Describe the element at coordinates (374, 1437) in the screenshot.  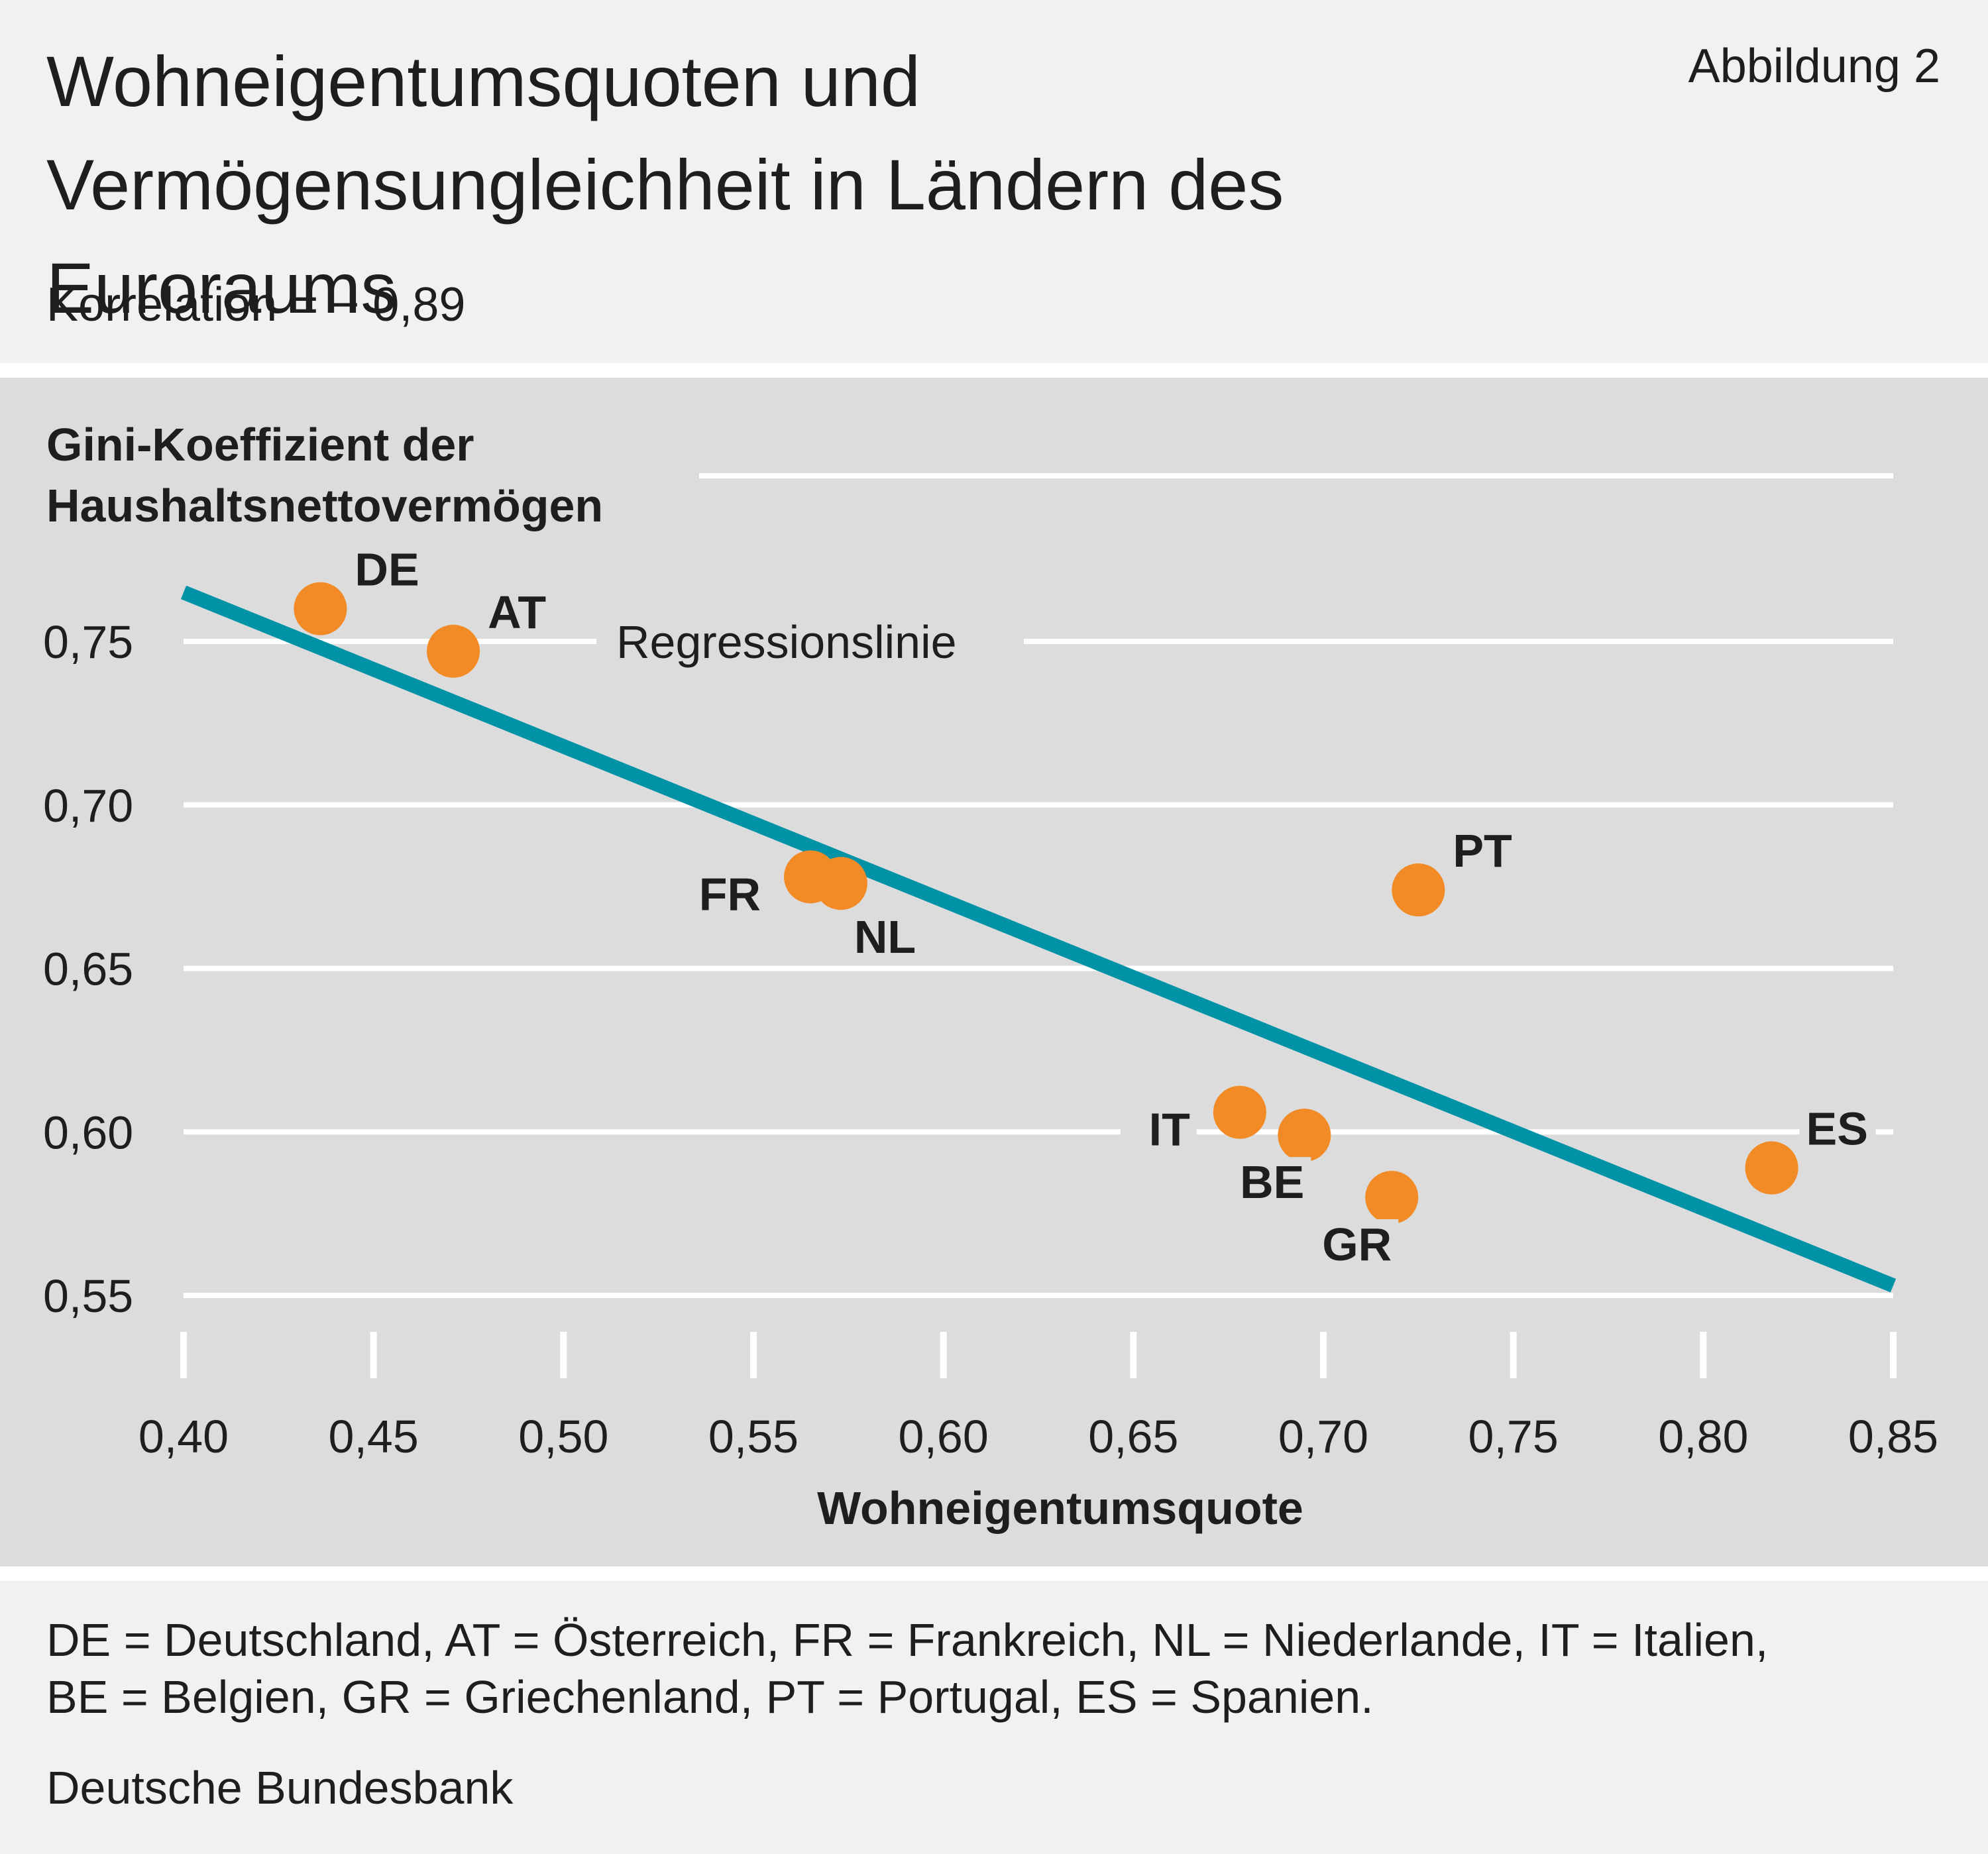
I see `x-tick-label: 0,45` at that location.